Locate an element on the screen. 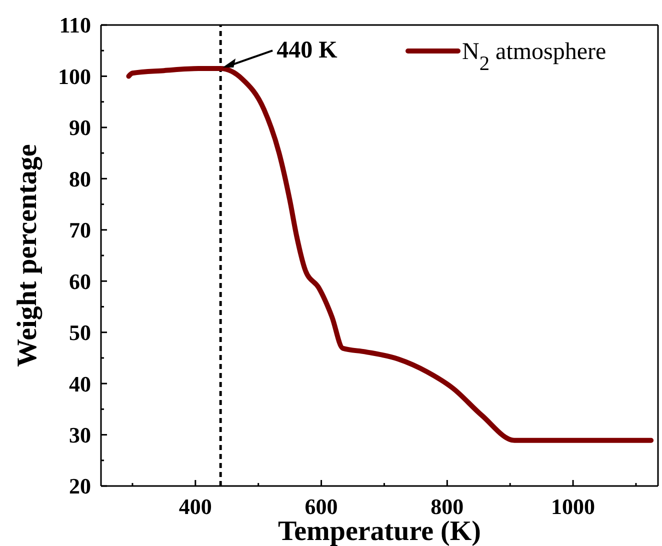 This screenshot has width=662, height=546. y-tick-label: 100 is located at coordinates (74, 76).